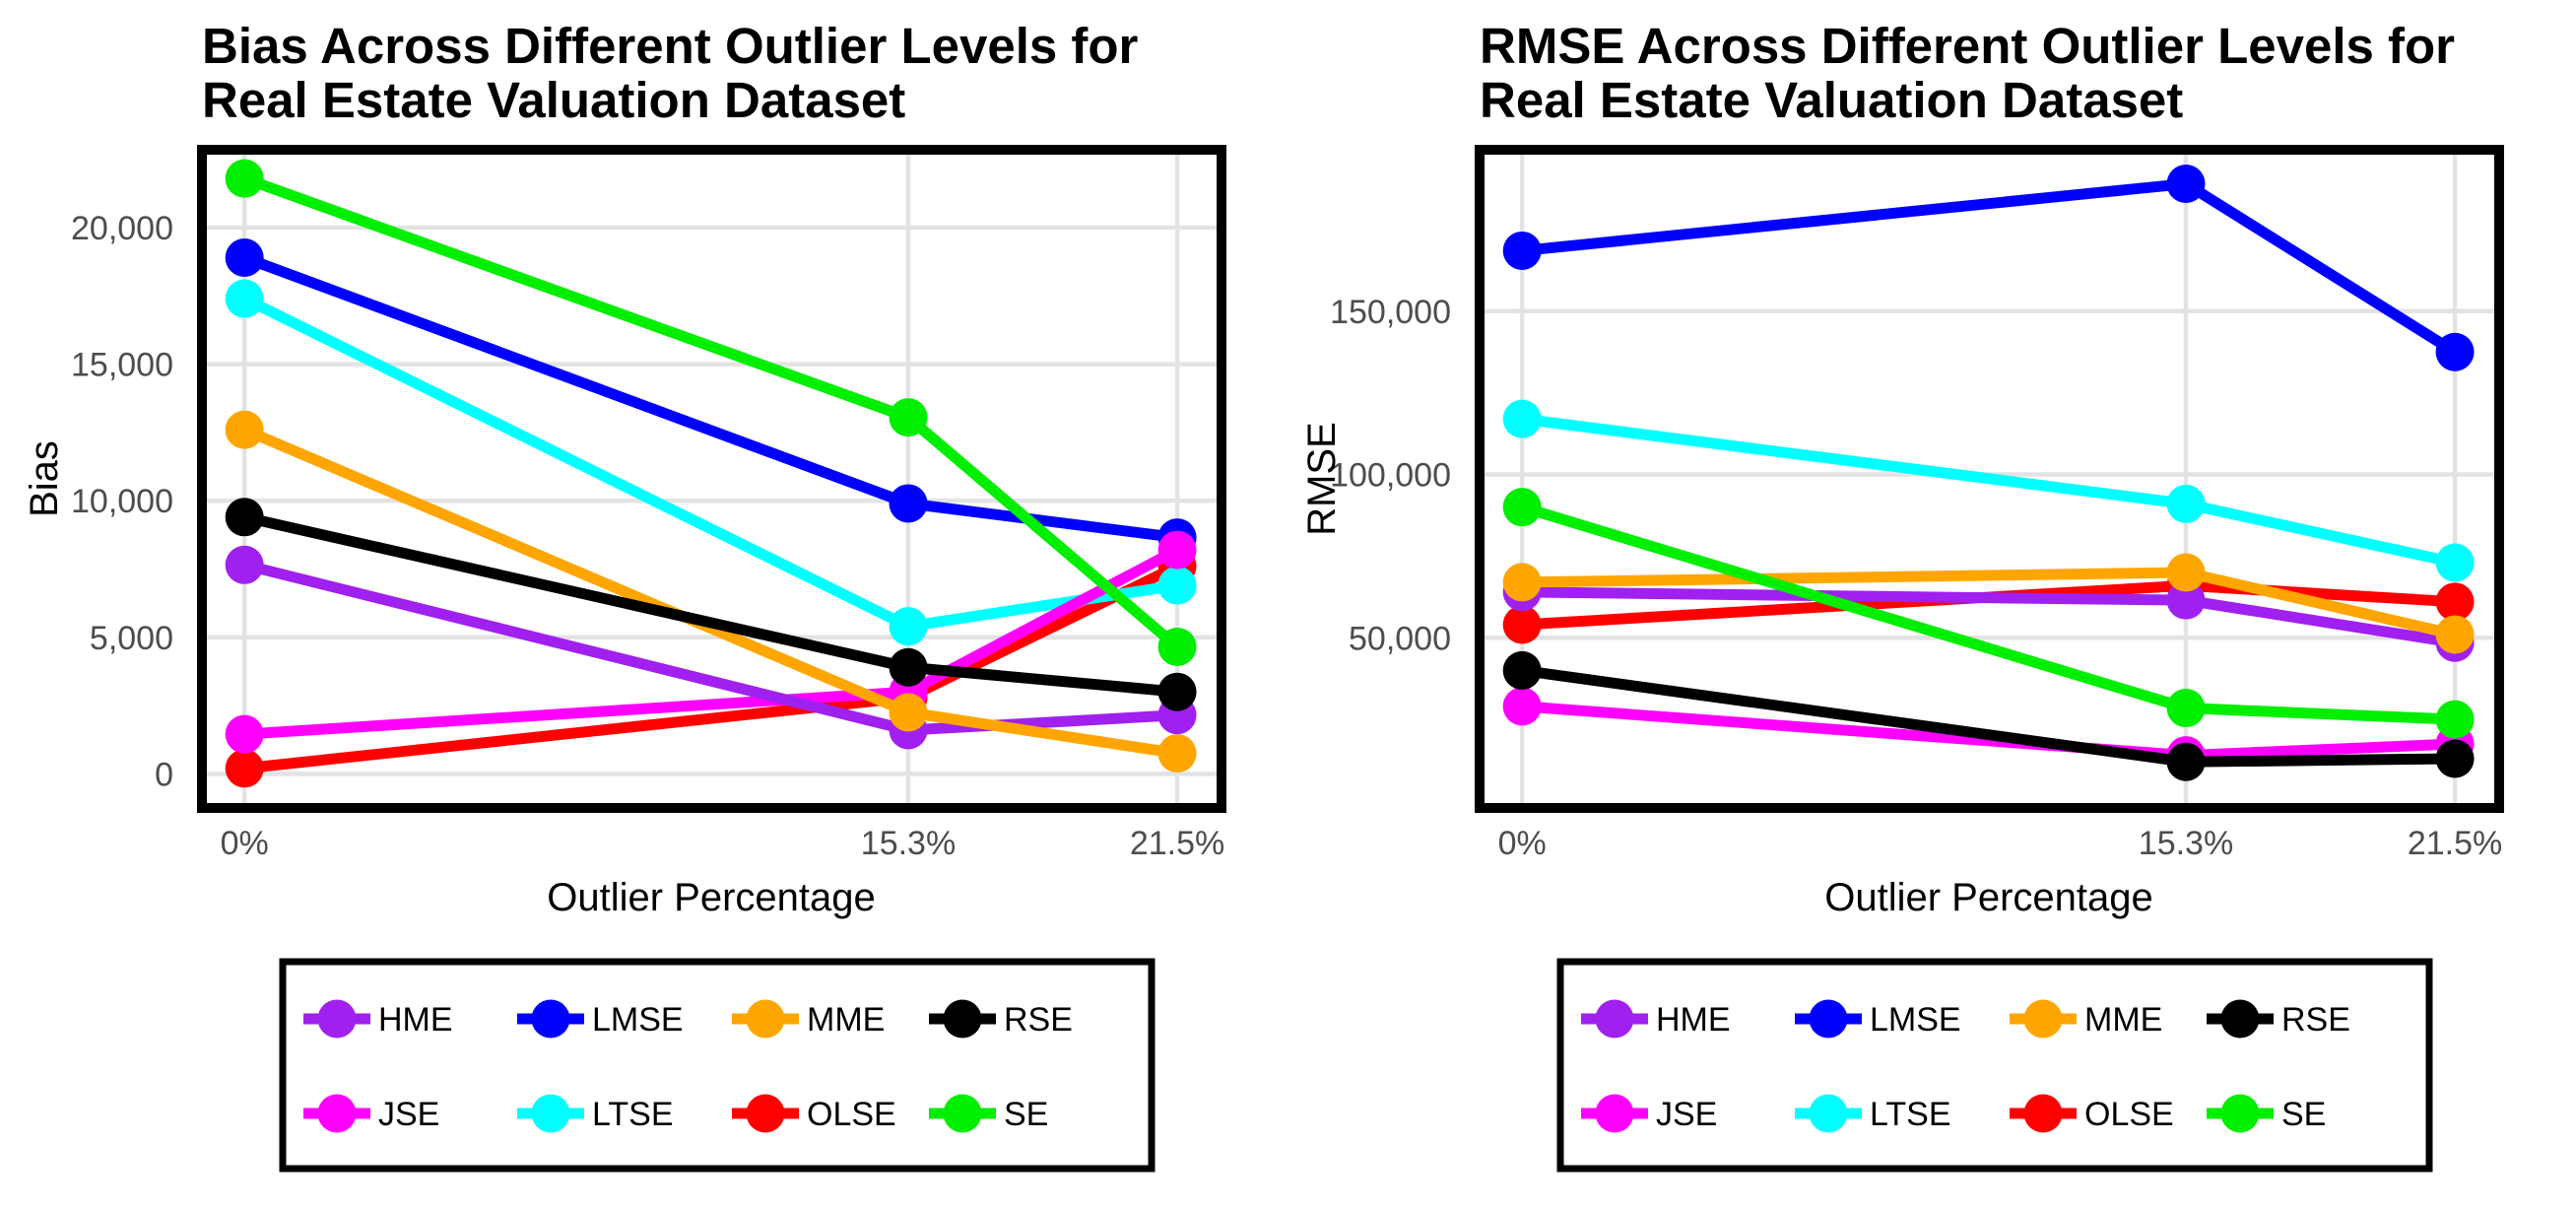  I want to click on y-tick-label: 100,000, so click(1391, 476).